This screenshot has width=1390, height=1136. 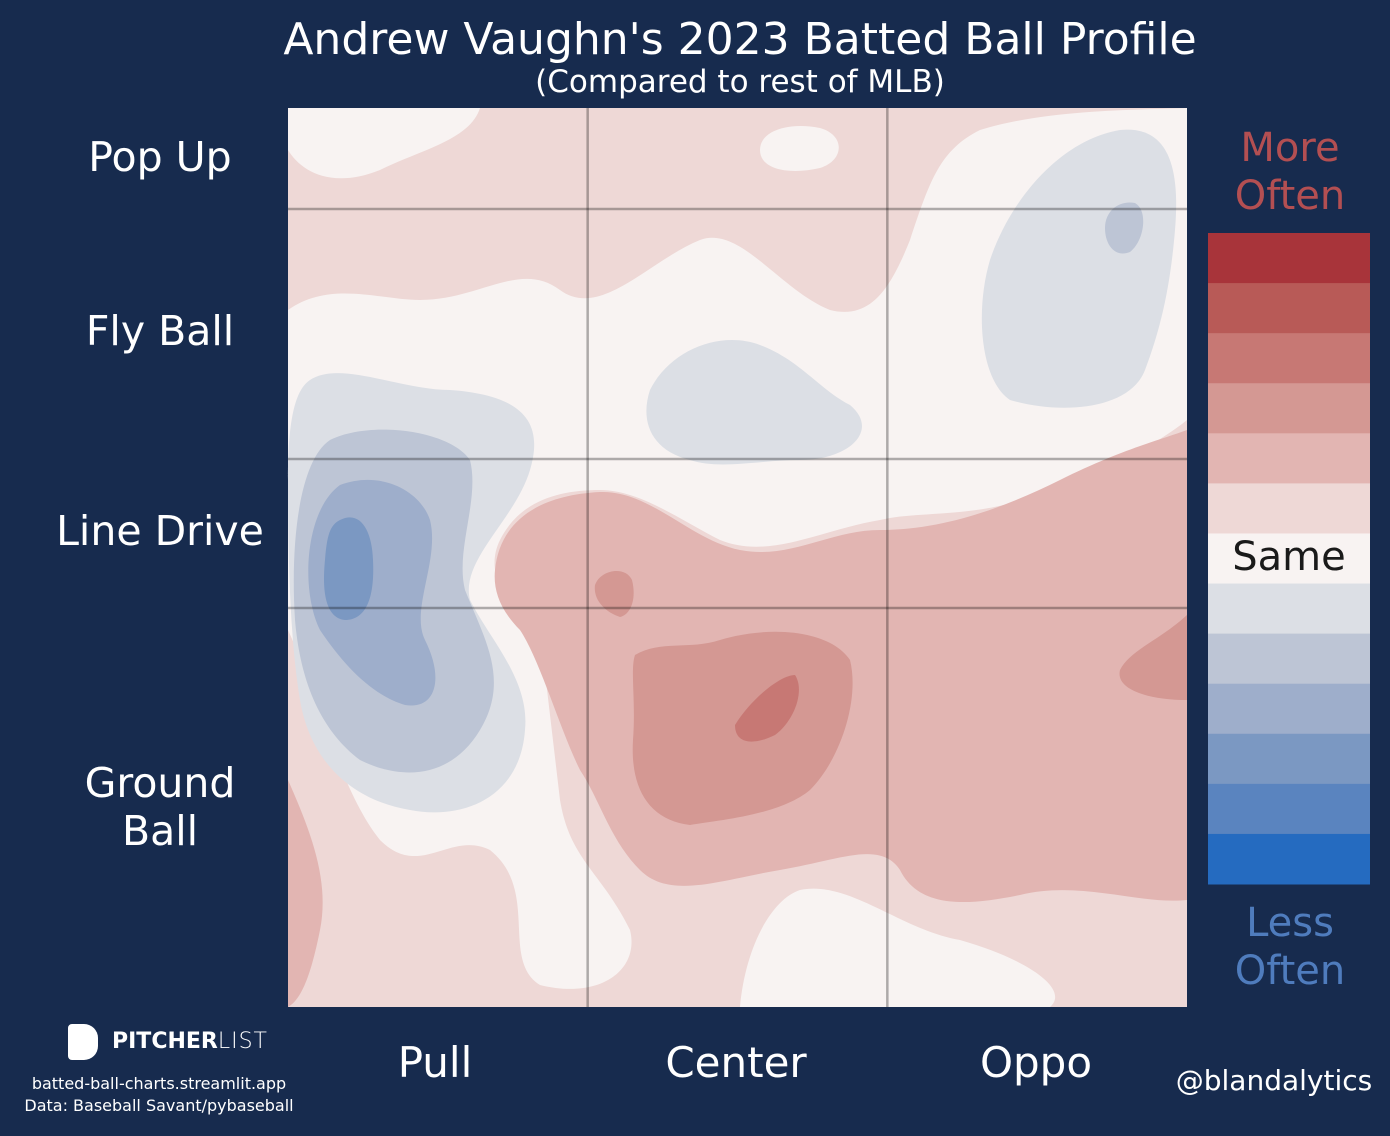 What do you see at coordinates (435, 1062) in the screenshot?
I see `x-category-label: Pull` at bounding box center [435, 1062].